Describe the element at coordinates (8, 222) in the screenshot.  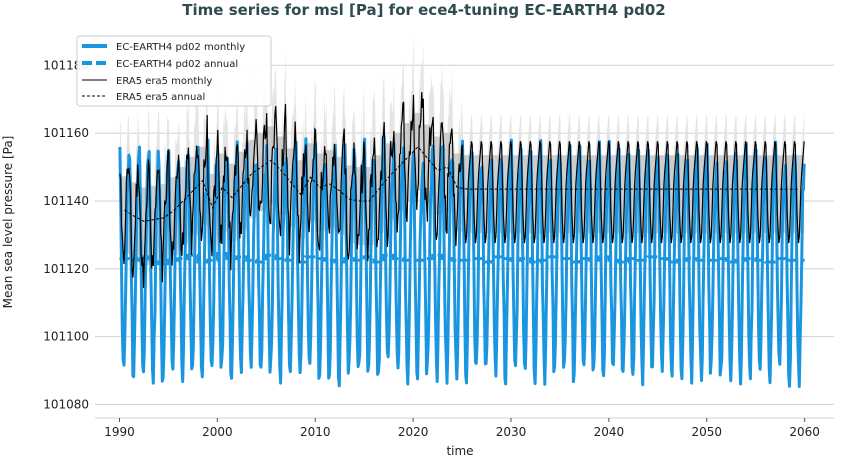
I see `y-axis-label: Mean sea level pressure [Pa]` at that location.